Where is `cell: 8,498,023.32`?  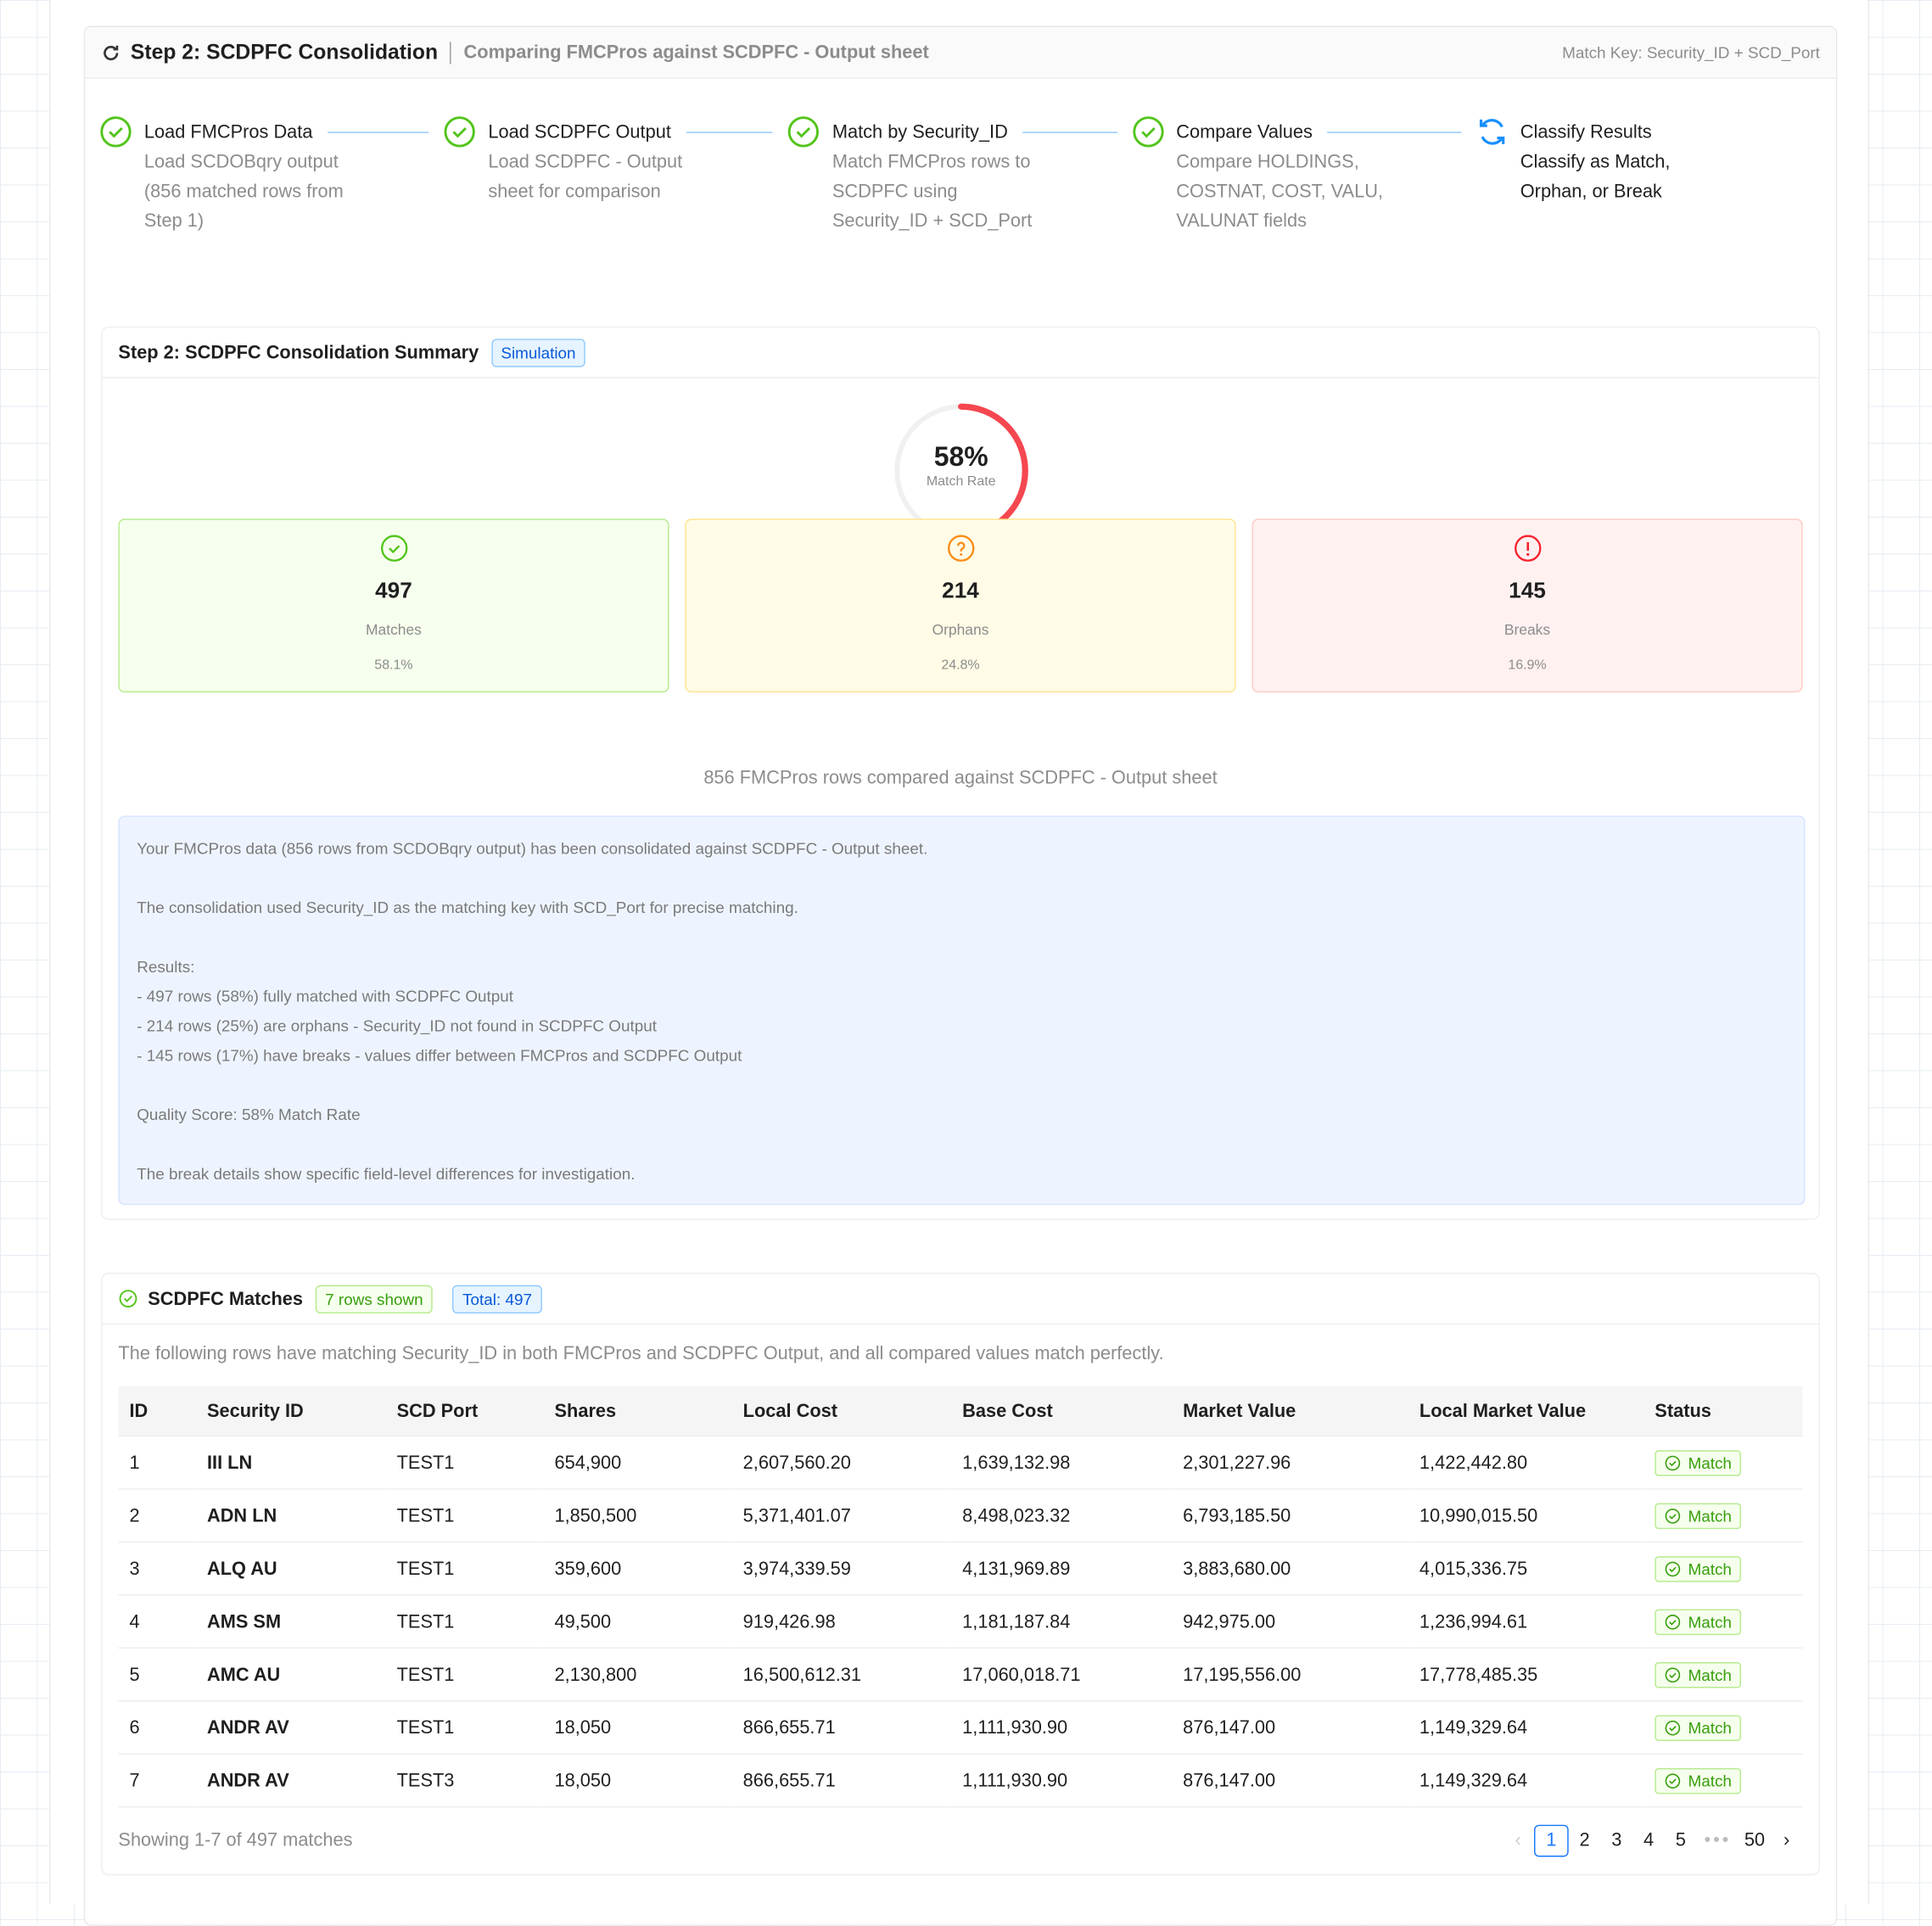
cell: 8,498,023.32 is located at coordinates (1062, 1515).